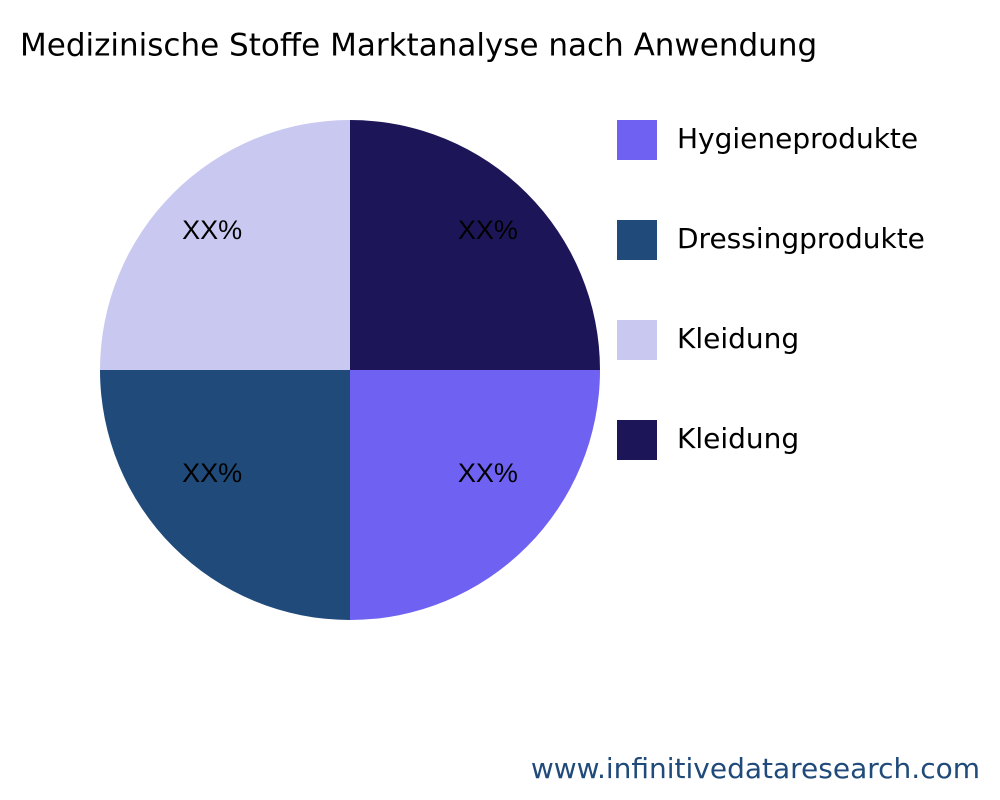  I want to click on footer: www.infinitivedataresearch.com, so click(755, 768).